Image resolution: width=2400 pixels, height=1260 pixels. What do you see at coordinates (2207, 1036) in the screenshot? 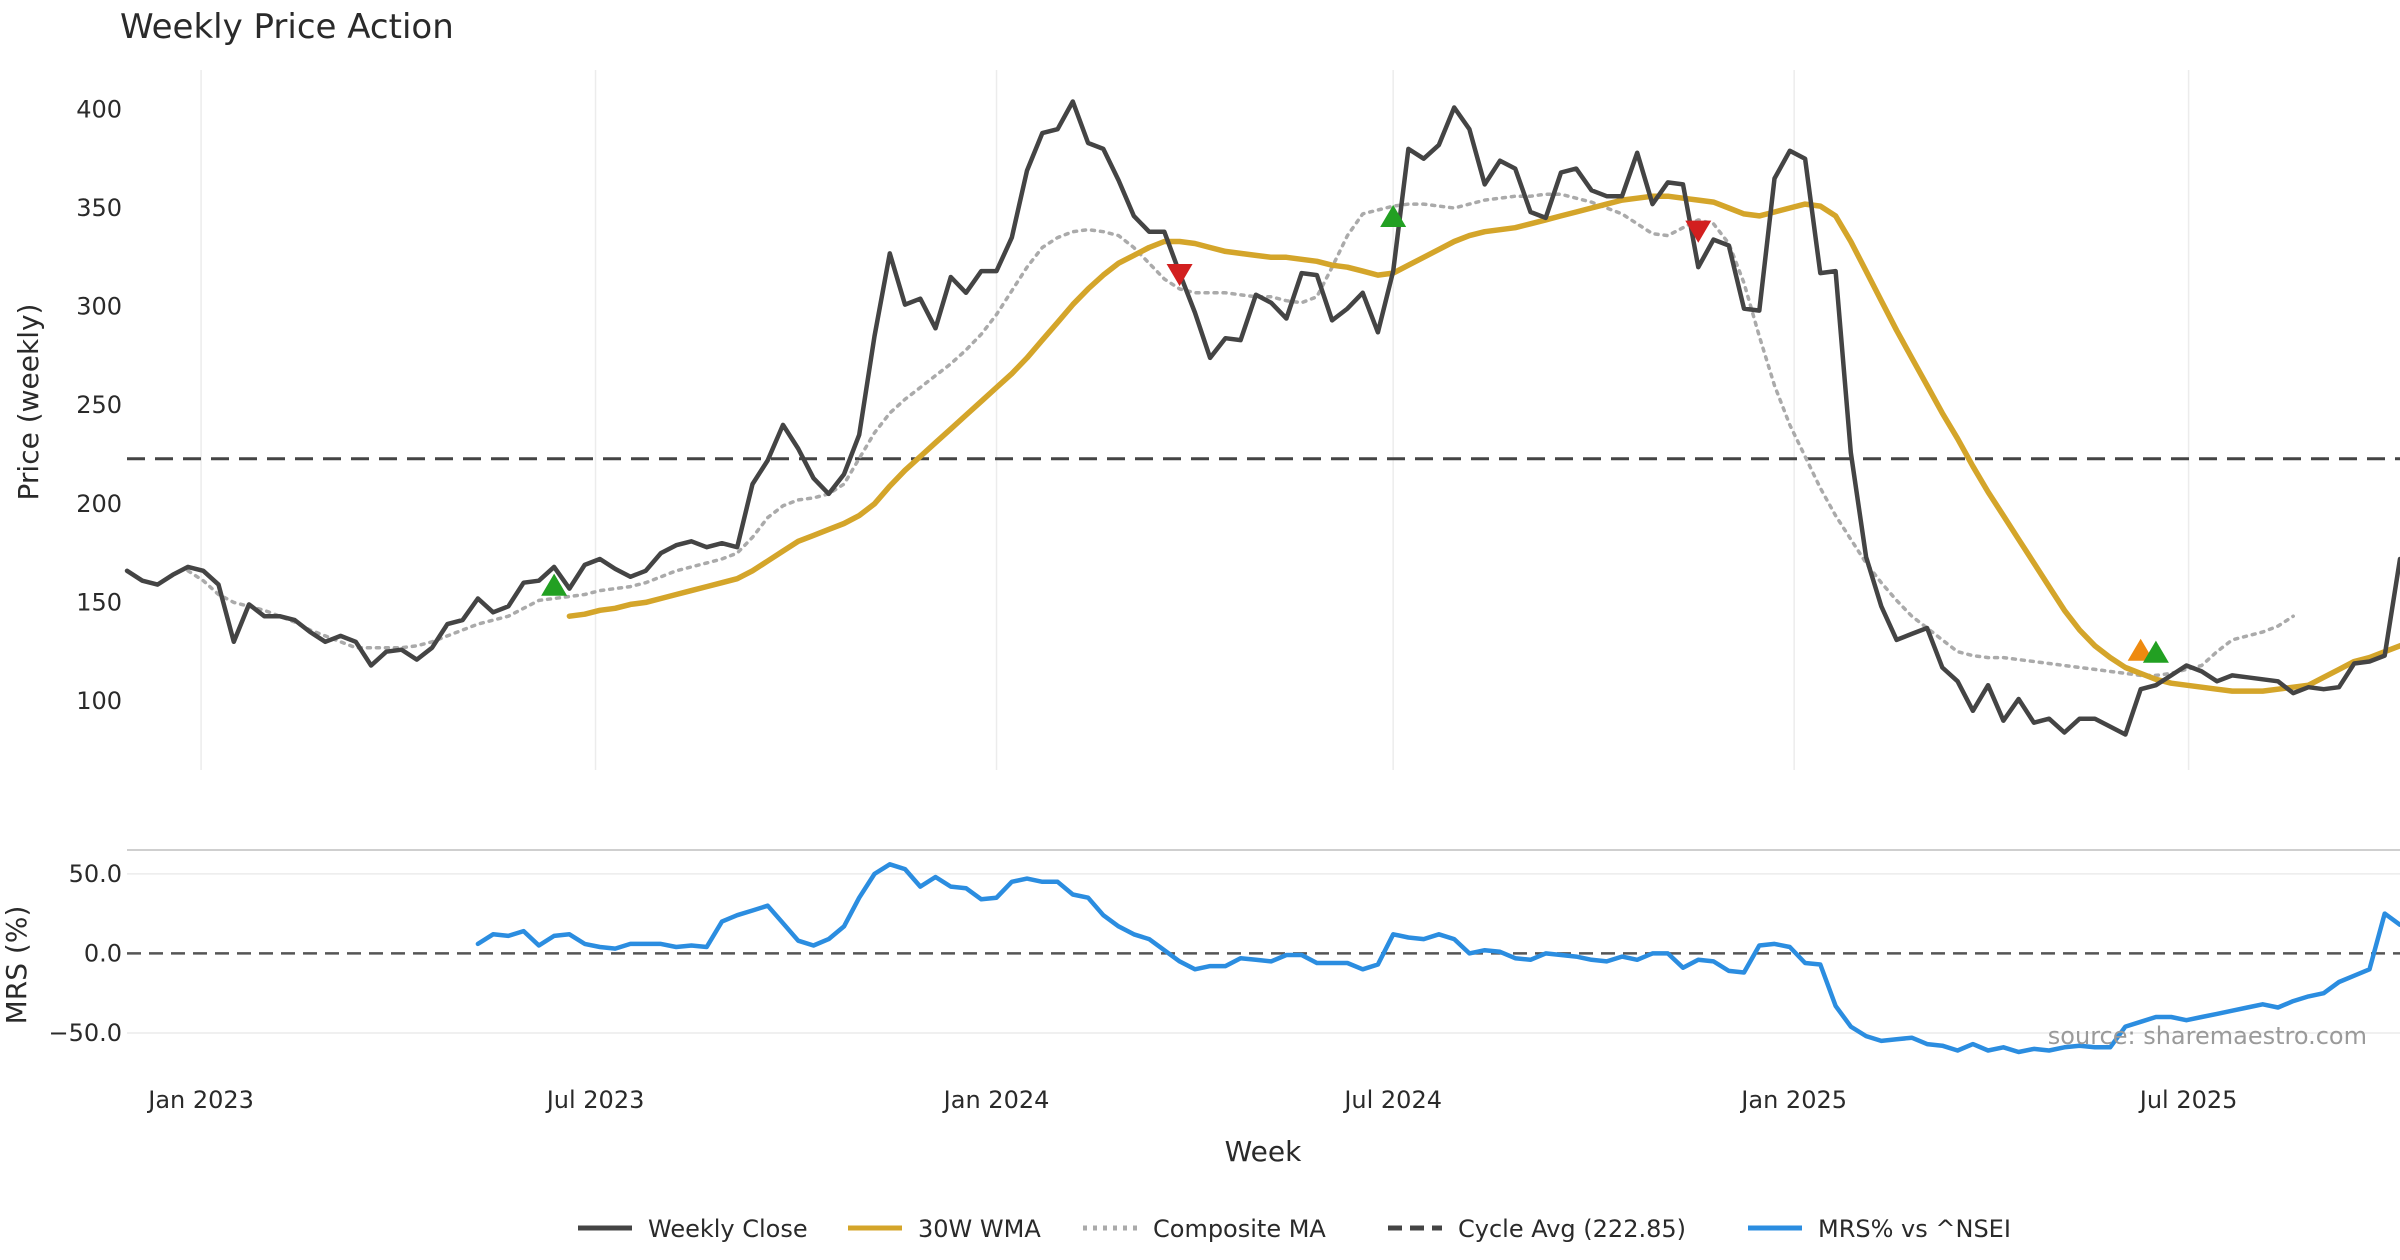
I see `source-text: source: sharemaestro.com` at bounding box center [2207, 1036].